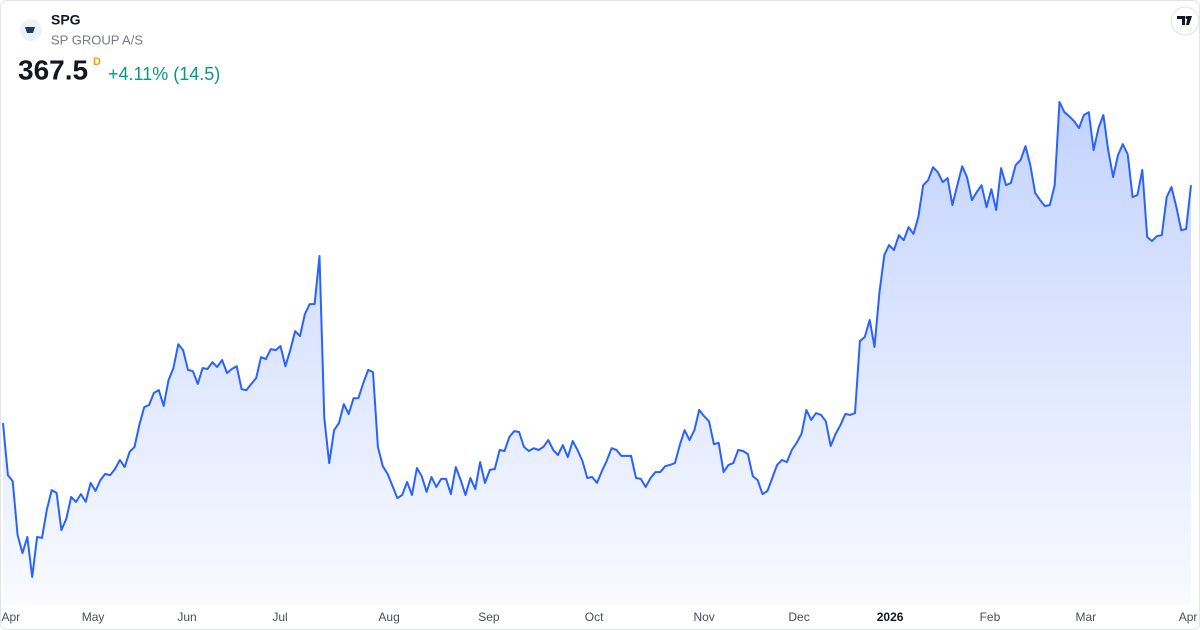 Image resolution: width=1200 pixels, height=630 pixels. I want to click on price-change: +4.11% (14.5), so click(164, 74).